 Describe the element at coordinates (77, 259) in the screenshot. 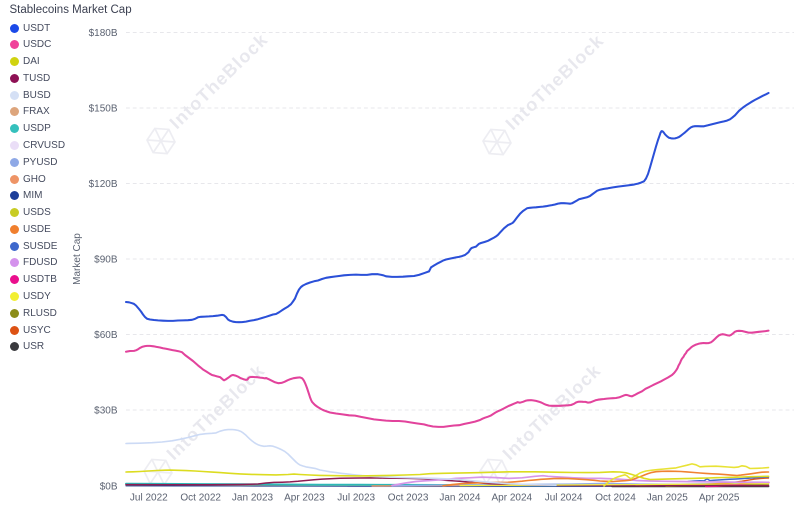

I see `svg-text: Market Cap` at that location.